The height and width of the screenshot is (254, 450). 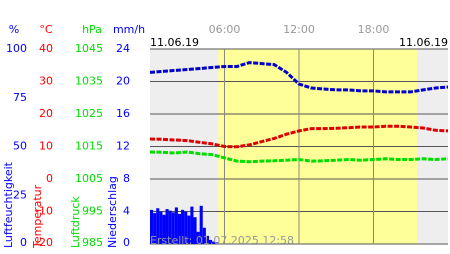 I want to click on y-tick-label: 1015, so click(x=89, y=146).